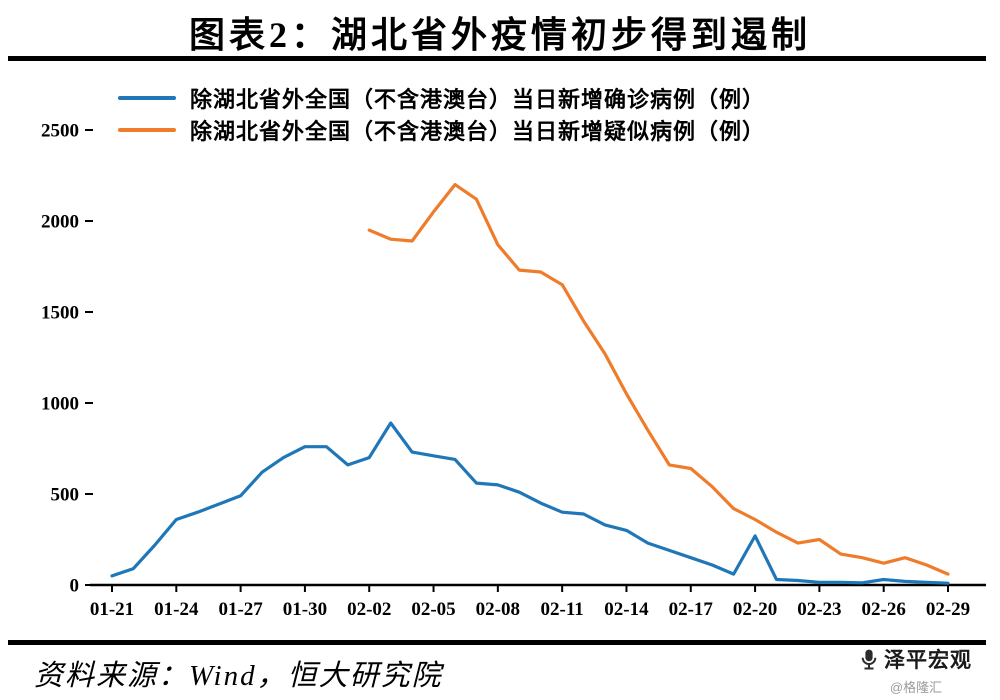  I want to click on microphone-icon, so click(869, 659).